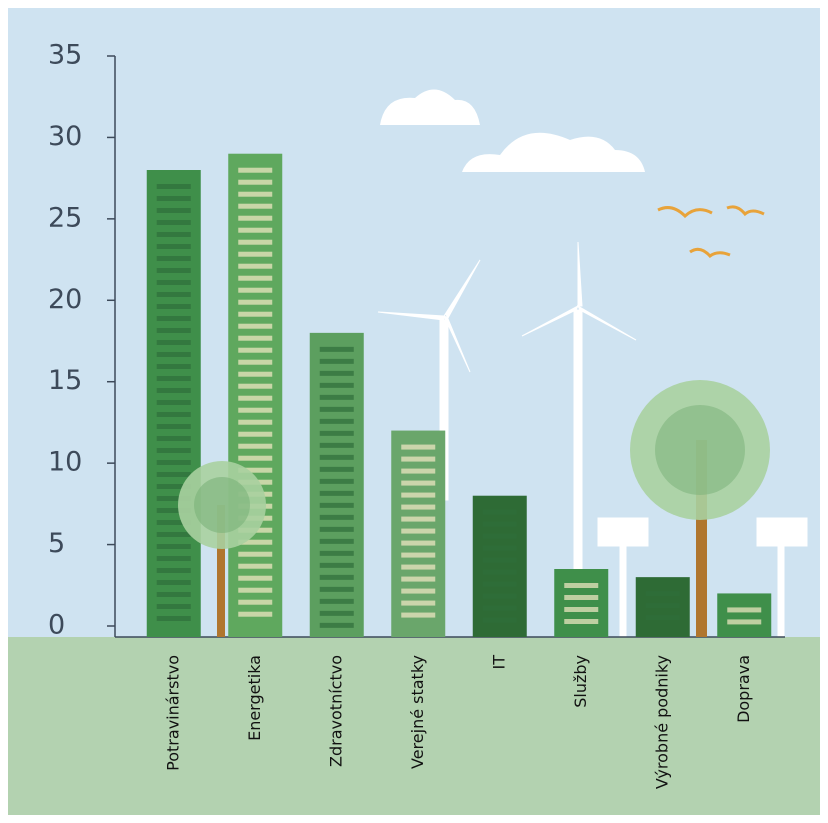 This screenshot has height=823, width=828. Describe the element at coordinates (743, 689) in the screenshot. I see `x-tick-label: Doprava` at that location.